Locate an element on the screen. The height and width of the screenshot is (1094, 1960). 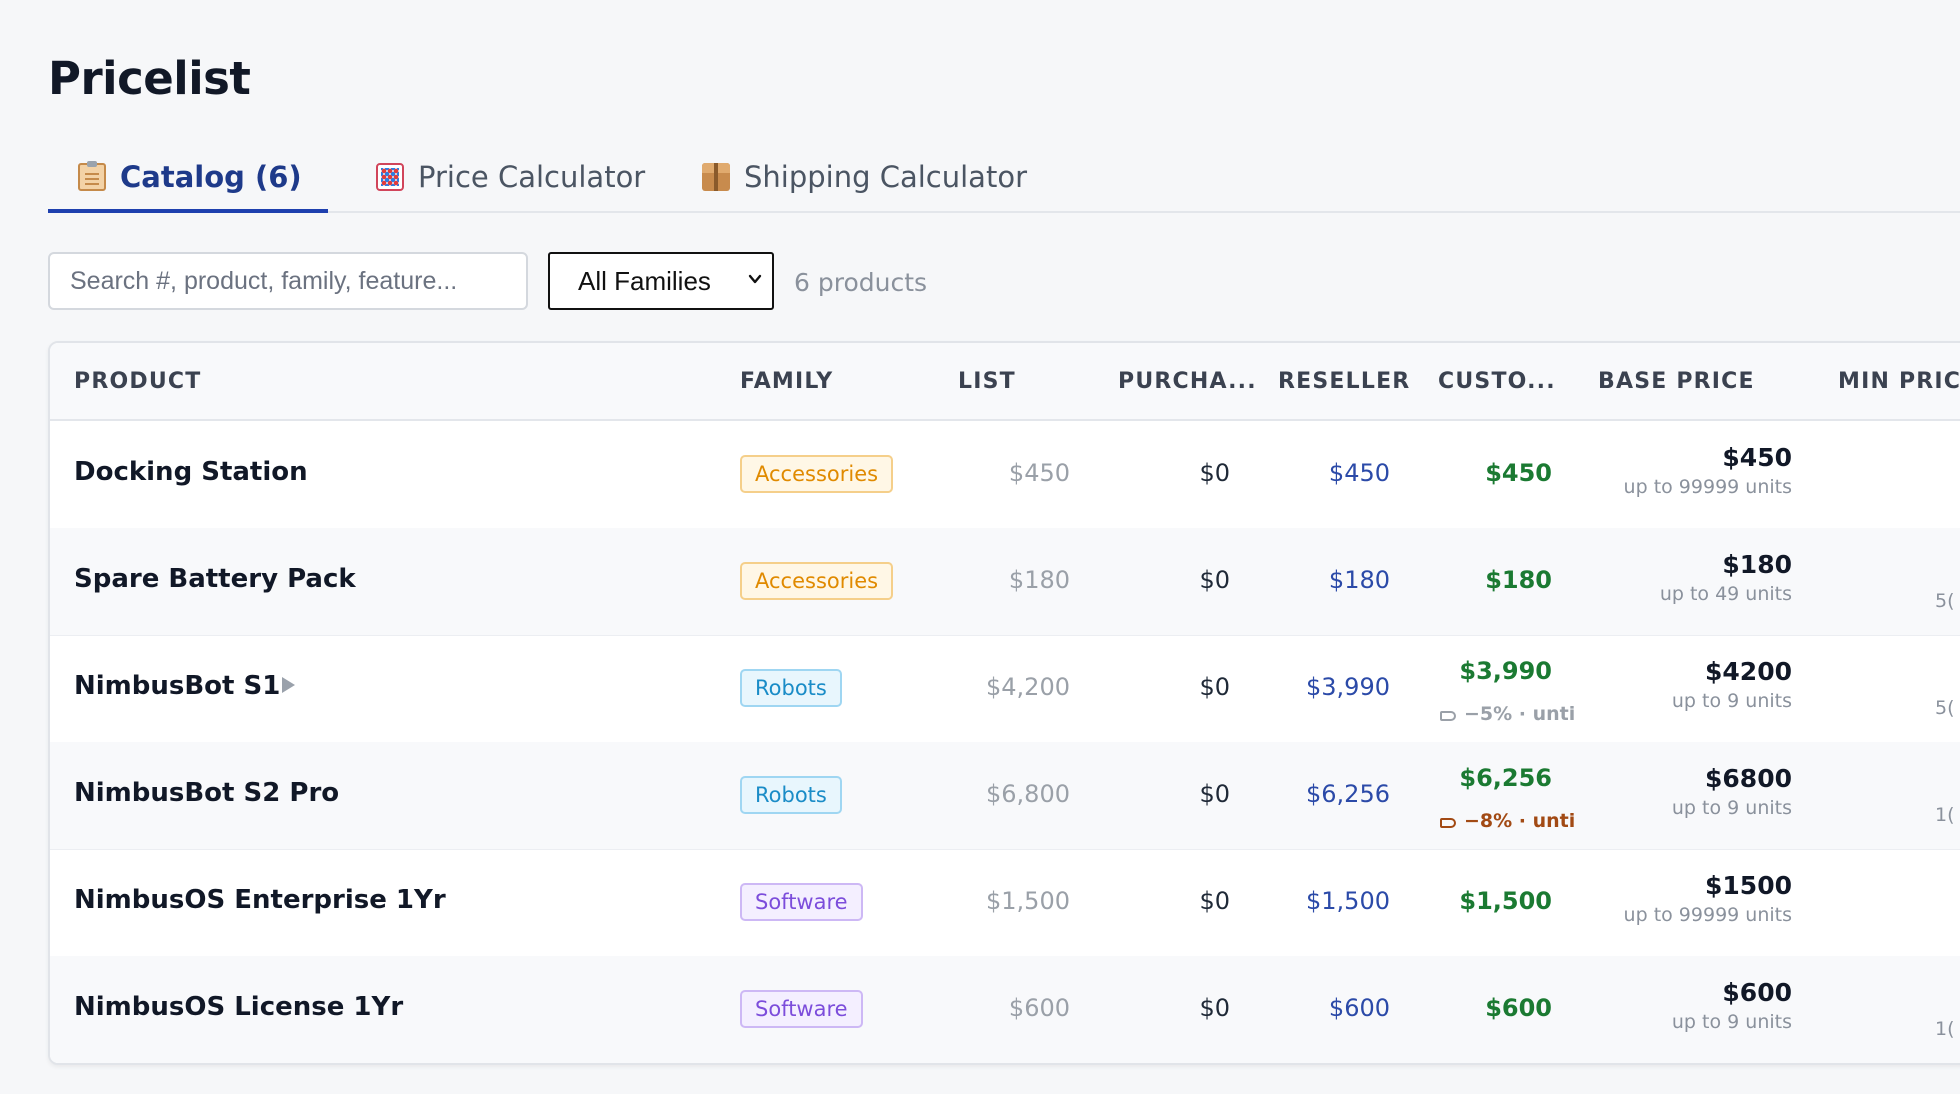
header-reseller: RESELLER is located at coordinates (1344, 381).